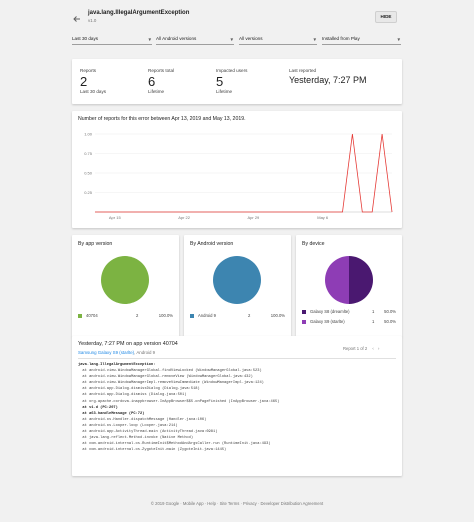  What do you see at coordinates (125, 316) in the screenshot?
I see `legend-row-40704: 40704 2 100.0%` at bounding box center [125, 316].